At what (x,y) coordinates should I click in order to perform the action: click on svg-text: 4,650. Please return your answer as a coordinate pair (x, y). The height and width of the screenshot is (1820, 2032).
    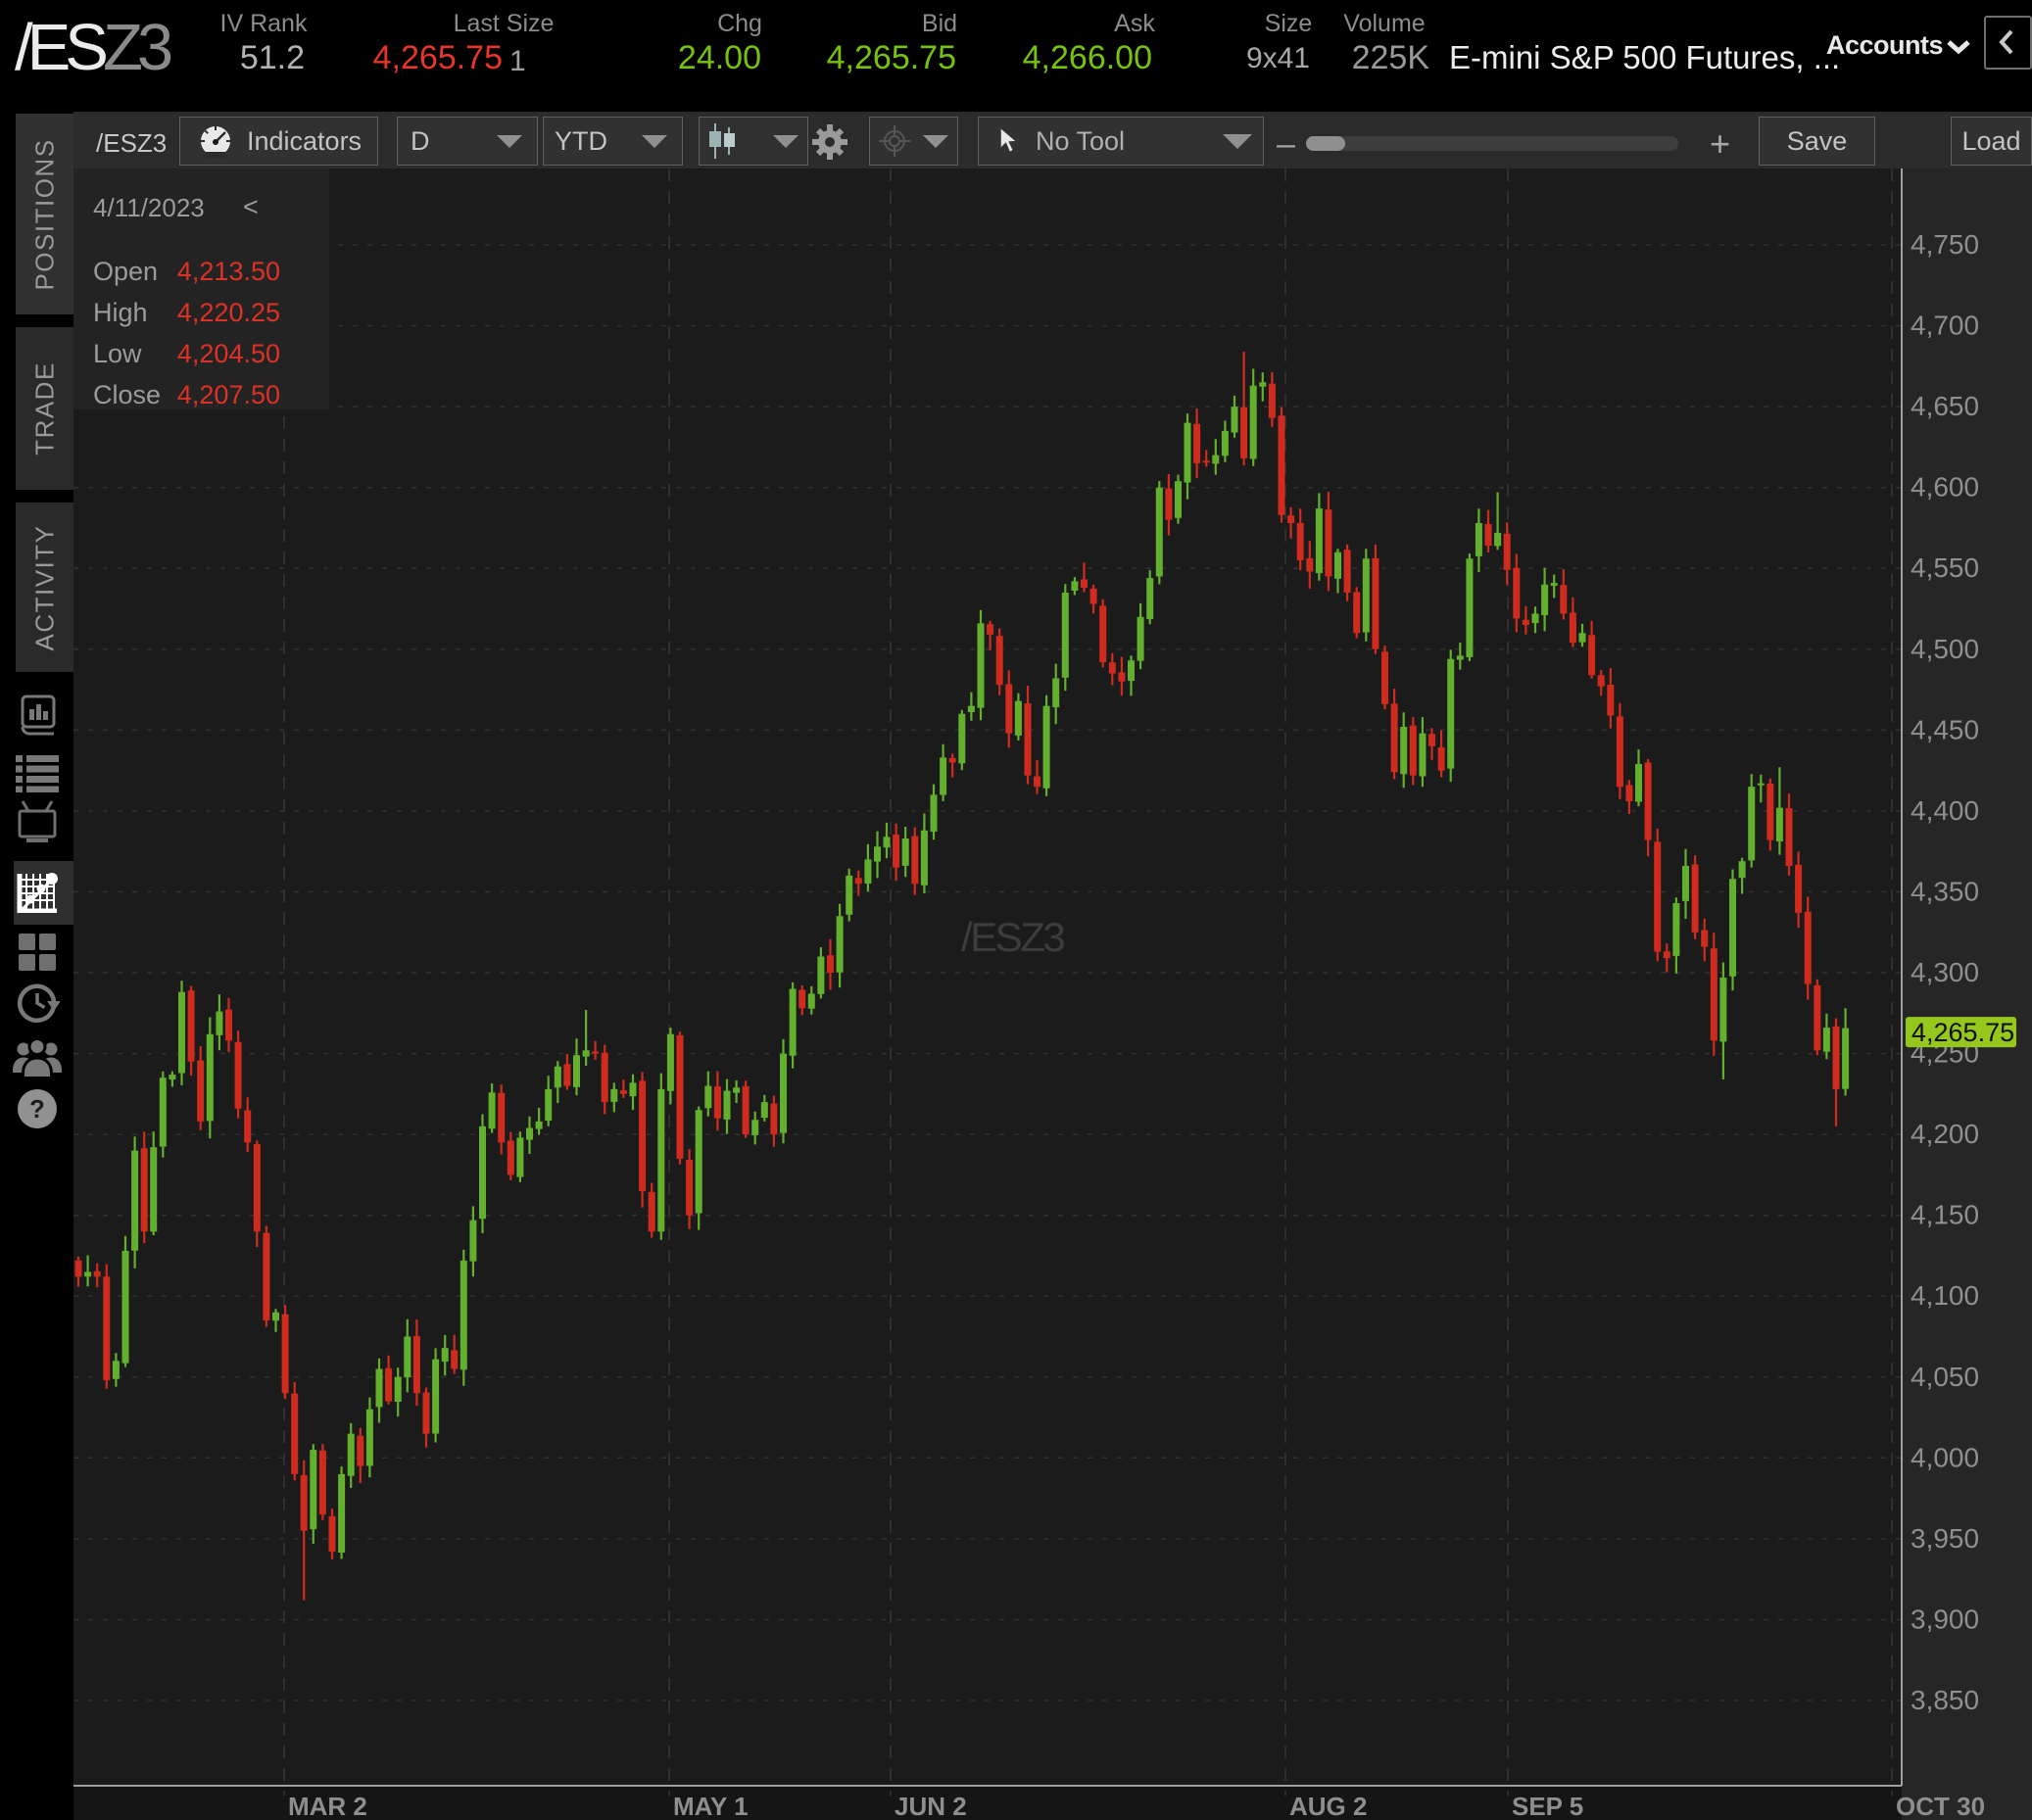
    Looking at the image, I should click on (1945, 406).